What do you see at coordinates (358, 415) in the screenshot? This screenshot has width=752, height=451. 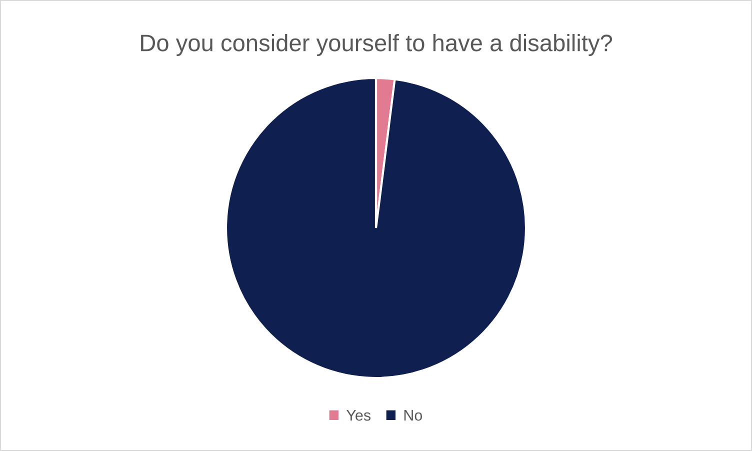 I see `legend-label: Yes` at bounding box center [358, 415].